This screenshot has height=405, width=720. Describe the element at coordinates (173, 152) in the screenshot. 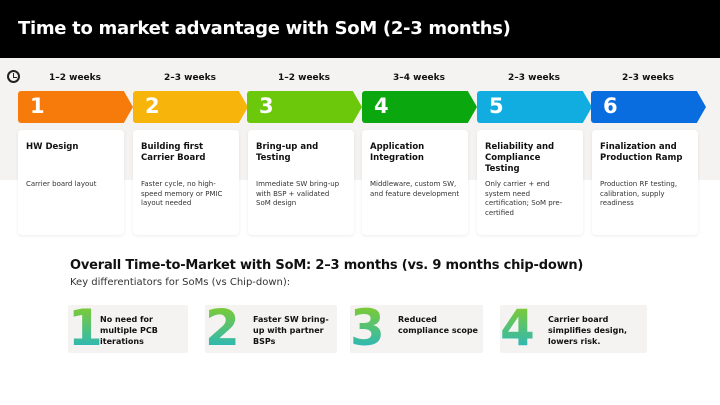

I see `step-title: Building first Carrier Board` at that location.